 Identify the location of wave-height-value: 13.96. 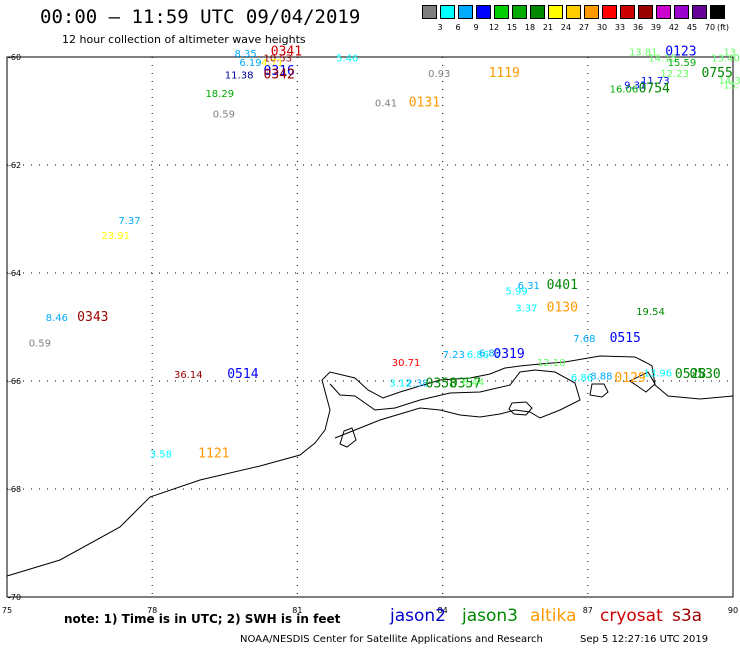
(657, 374).